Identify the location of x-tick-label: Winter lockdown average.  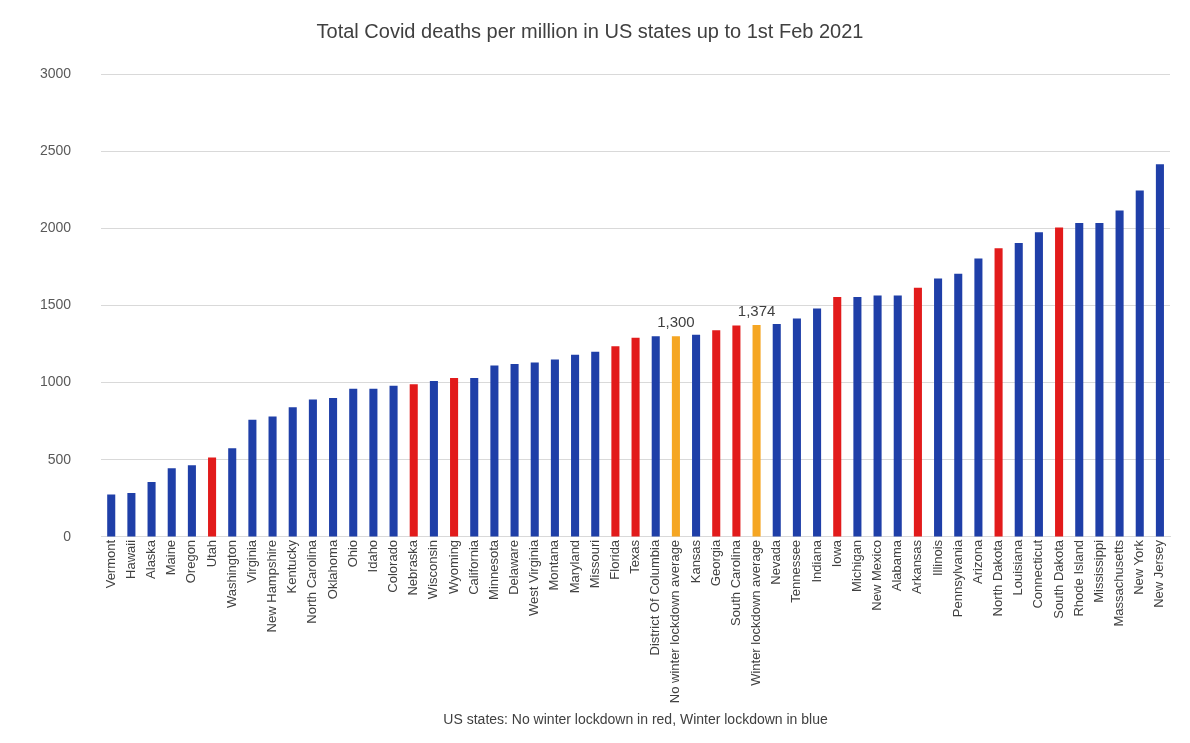
(756, 612).